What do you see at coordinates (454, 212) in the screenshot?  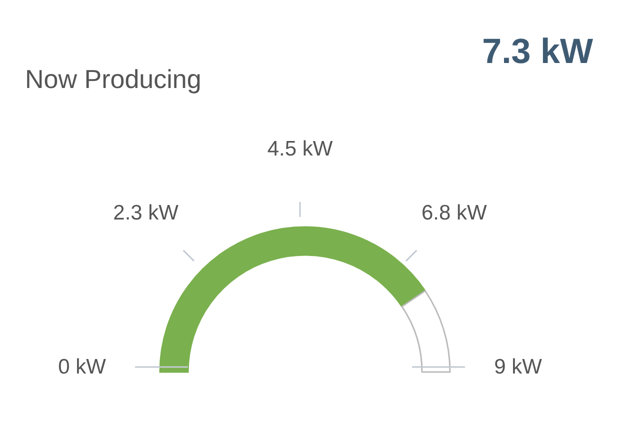 I see `text: 6.8 kW` at bounding box center [454, 212].